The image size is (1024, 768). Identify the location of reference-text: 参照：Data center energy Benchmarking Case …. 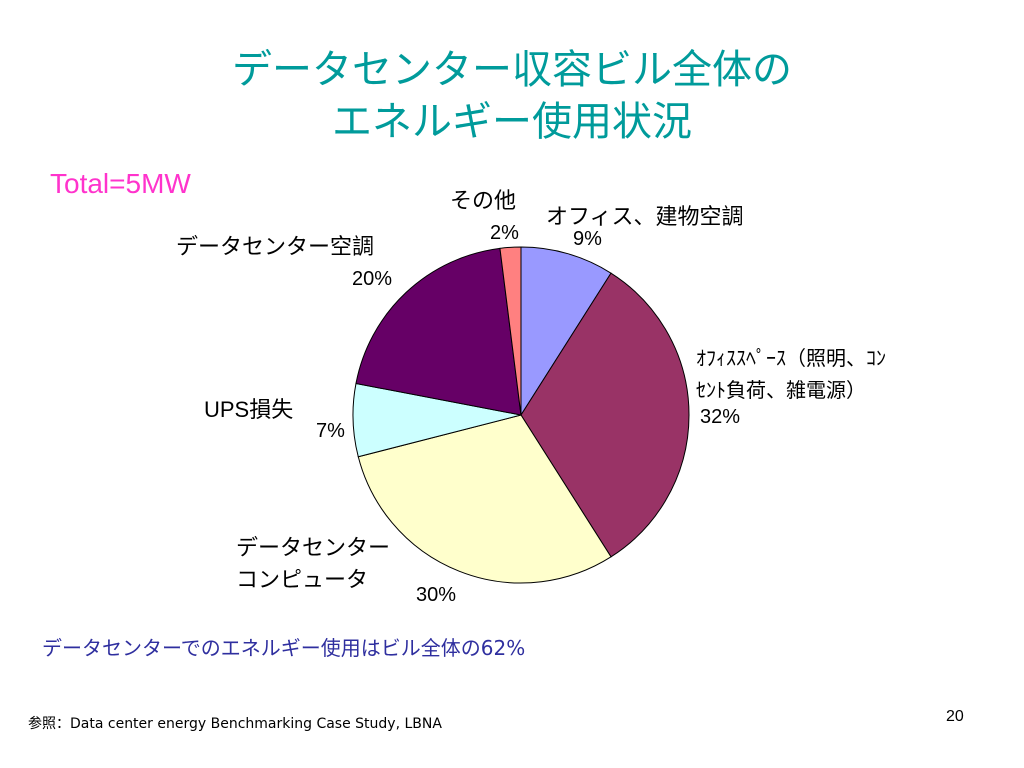
(235, 724).